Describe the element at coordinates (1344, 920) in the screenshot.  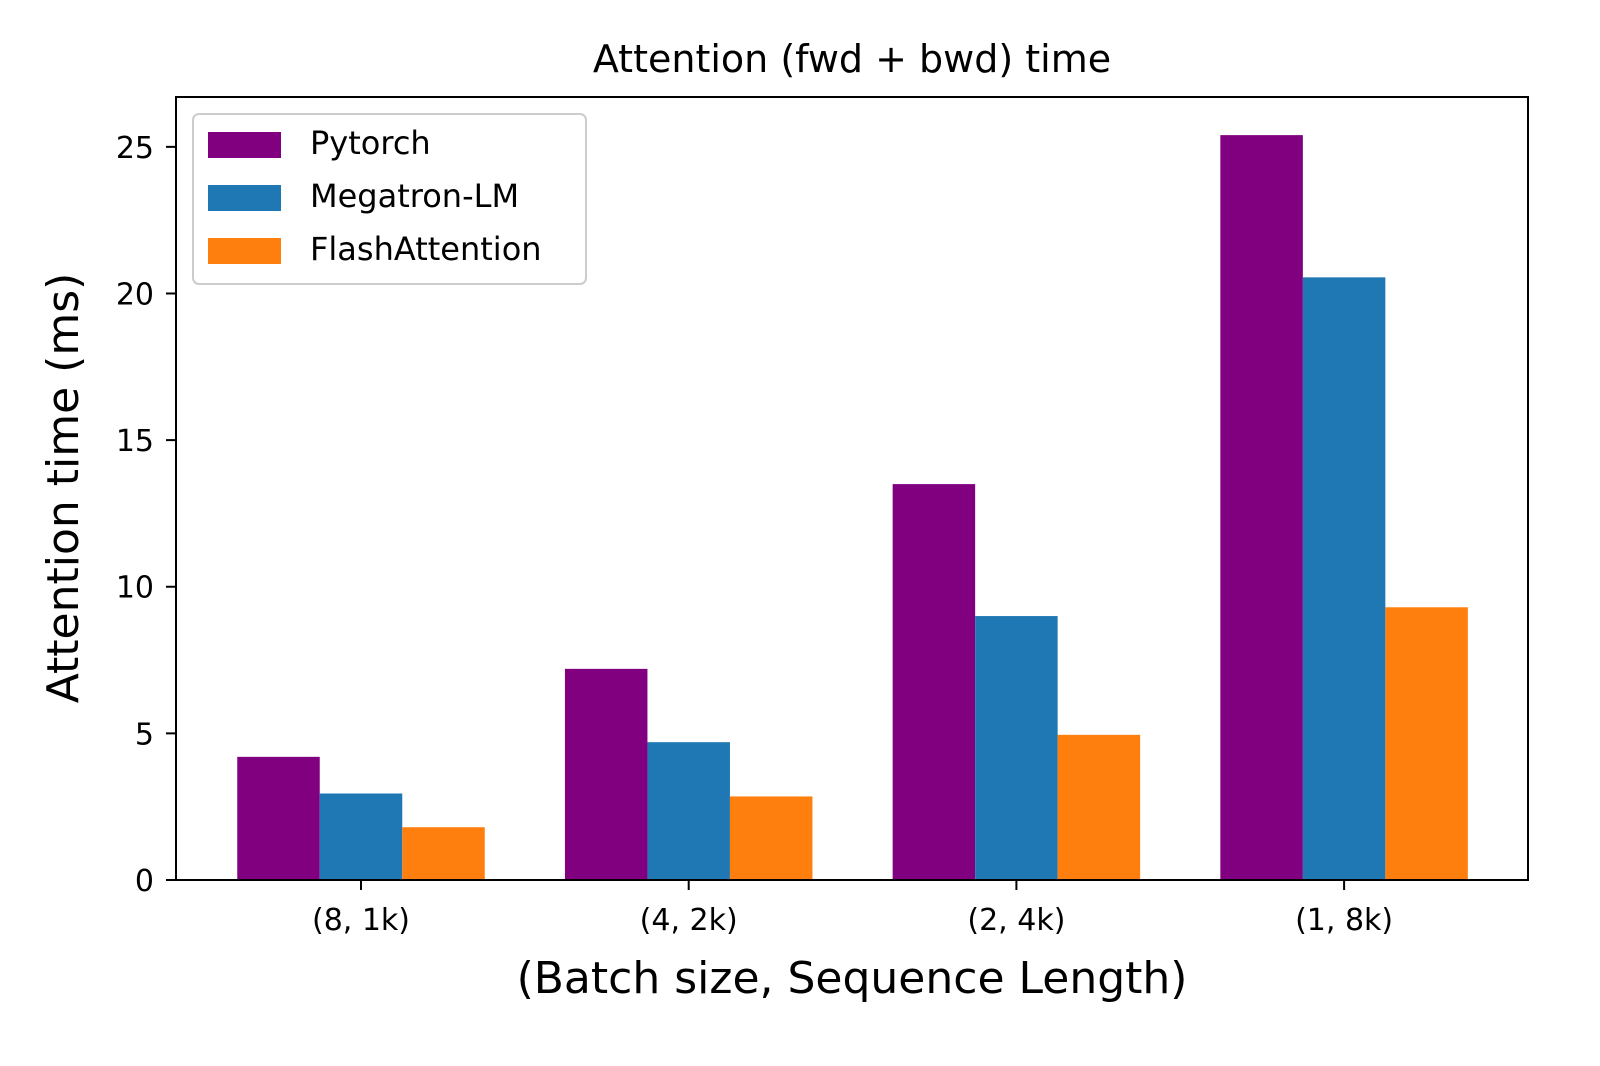
I see `x-tick-label: (1, 8k)` at that location.